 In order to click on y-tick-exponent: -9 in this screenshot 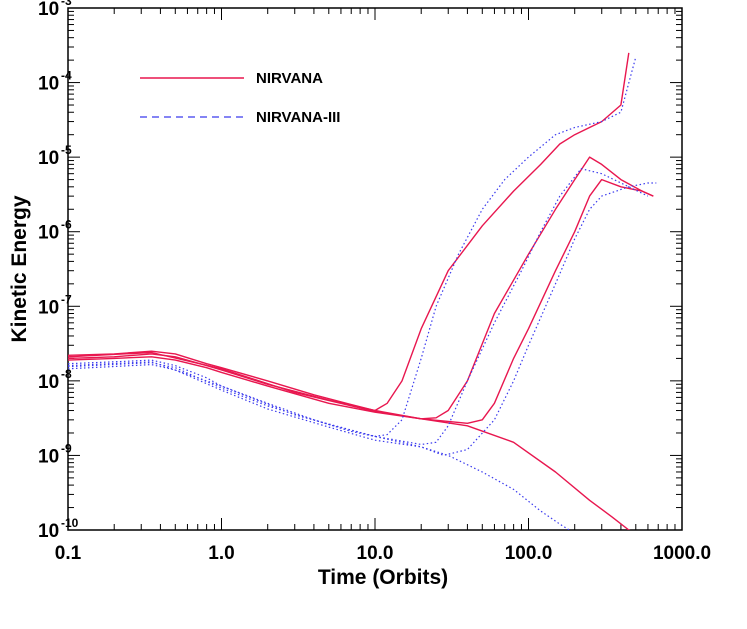, I will do `click(66, 448)`.